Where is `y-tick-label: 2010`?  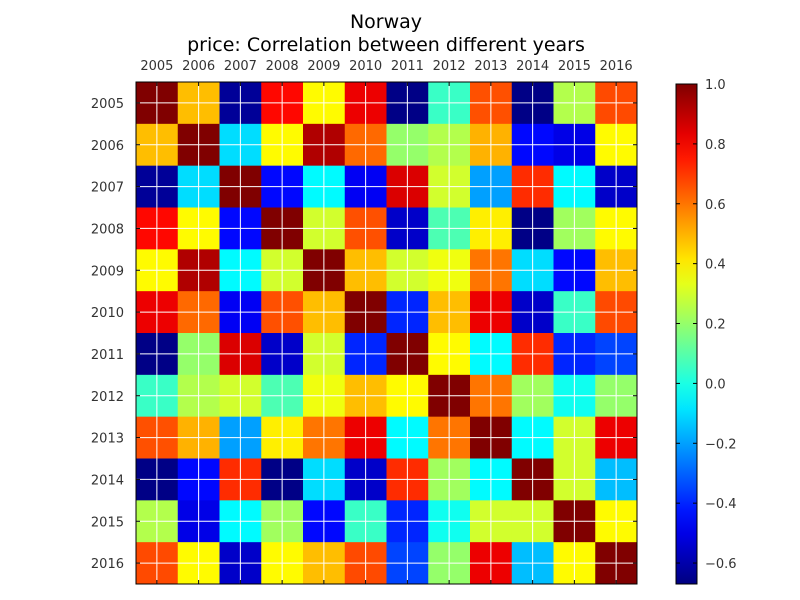 y-tick-label: 2010 is located at coordinates (107, 313).